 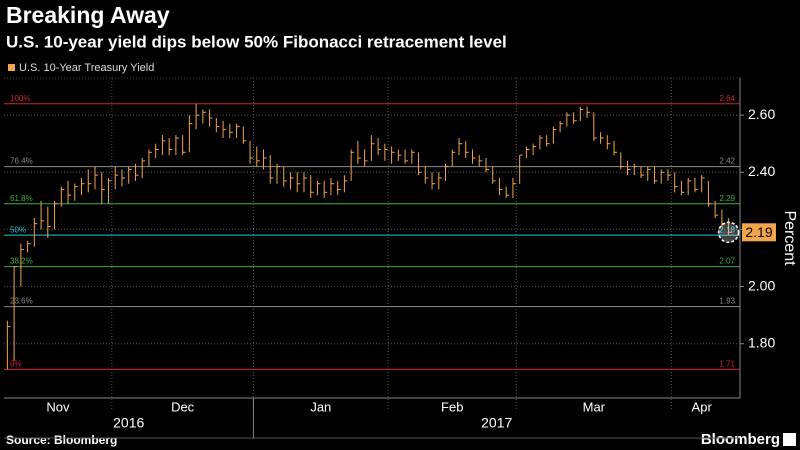 What do you see at coordinates (727, 98) in the screenshot?
I see `fib-value: 2.64` at bounding box center [727, 98].